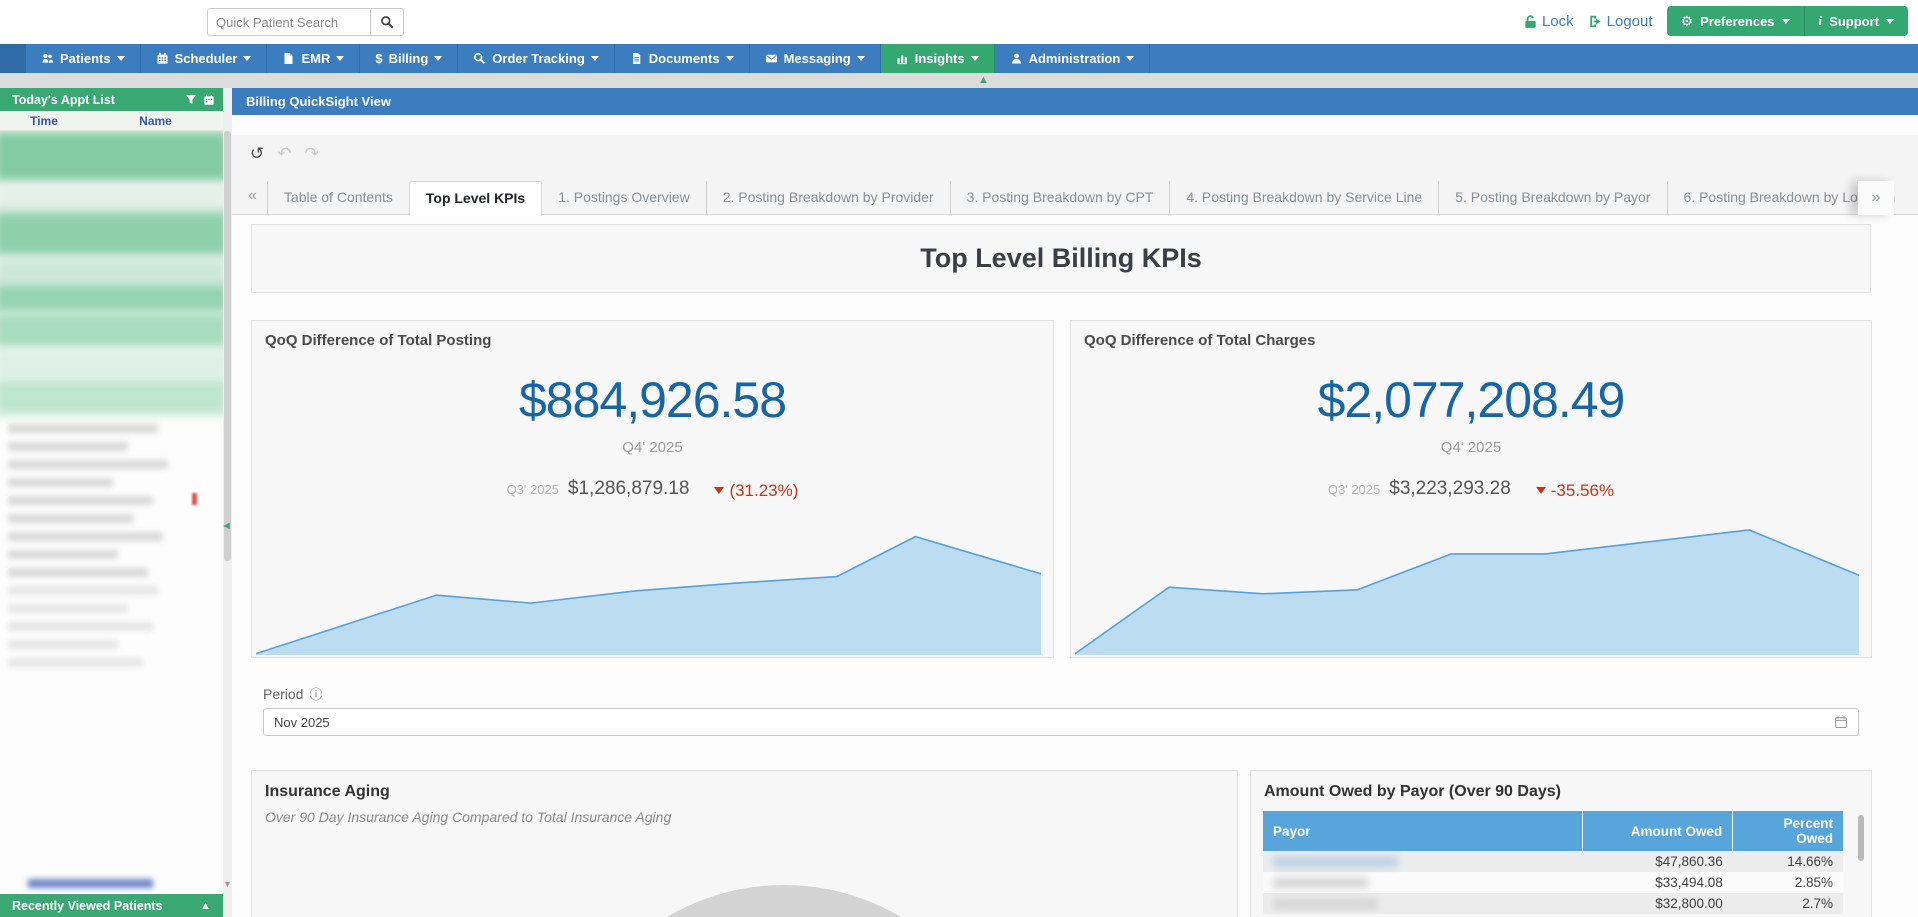 This screenshot has width=1918, height=917. What do you see at coordinates (48, 58) in the screenshot?
I see `users-icon` at bounding box center [48, 58].